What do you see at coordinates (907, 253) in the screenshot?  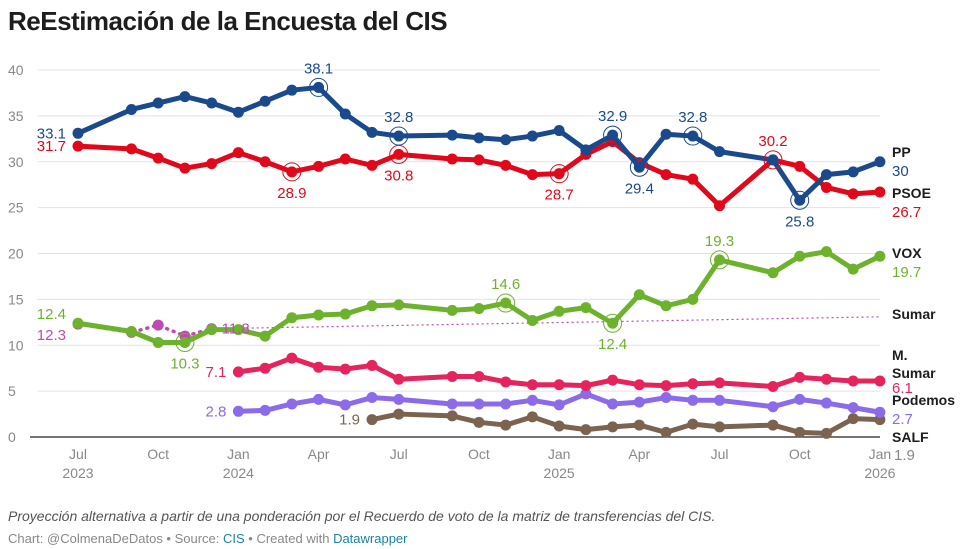 I see `end-label-vox: VOX` at bounding box center [907, 253].